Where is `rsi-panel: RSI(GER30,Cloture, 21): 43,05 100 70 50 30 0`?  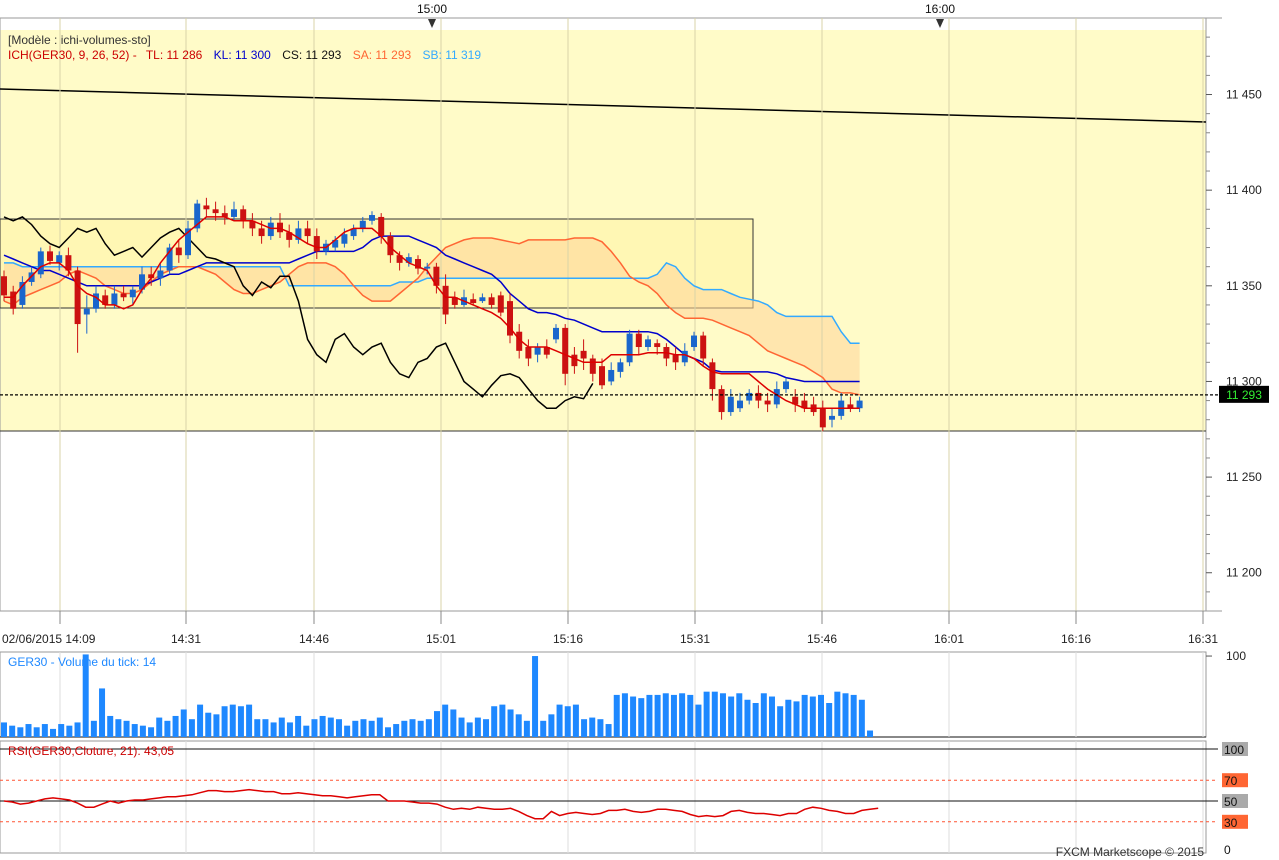
rsi-panel: RSI(GER30,Cloture, 21): 43,05 100 70 50 30 0 is located at coordinates (624, 798).